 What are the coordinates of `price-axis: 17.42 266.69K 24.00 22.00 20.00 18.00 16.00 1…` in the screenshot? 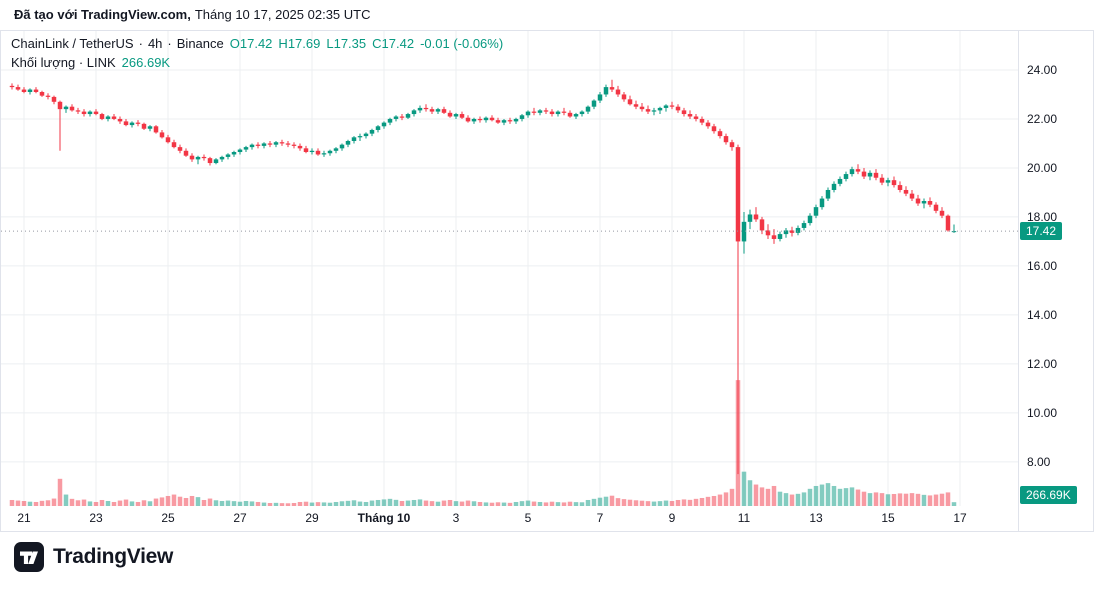 It's located at (1055, 281).